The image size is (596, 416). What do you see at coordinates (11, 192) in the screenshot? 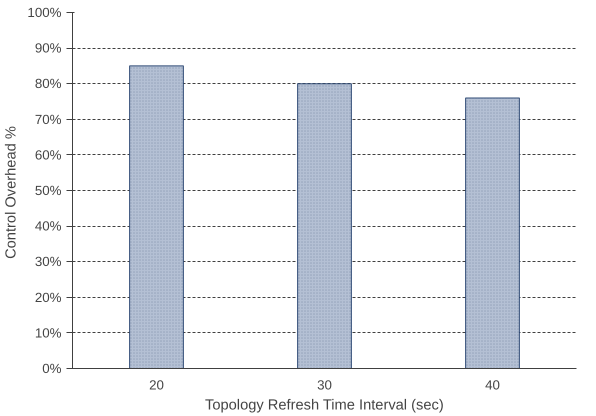
I see `y-axis-title: Control Overhead %` at bounding box center [11, 192].